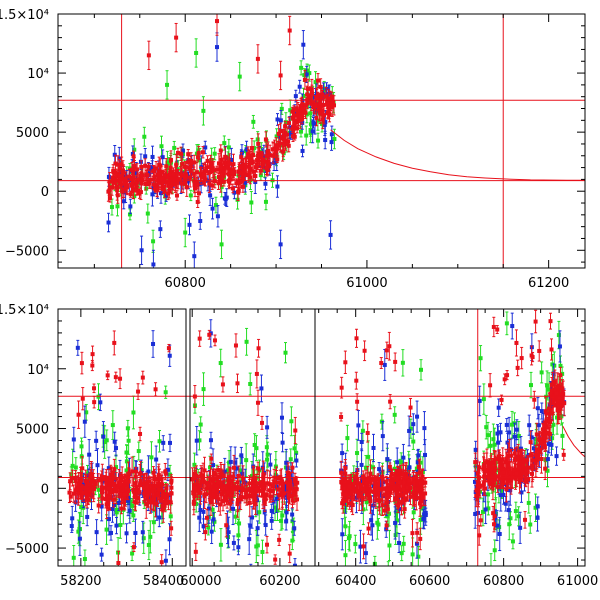 This screenshot has height=600, width=600. I want to click on y-tick-label: 10⁴, so click(38, 74).